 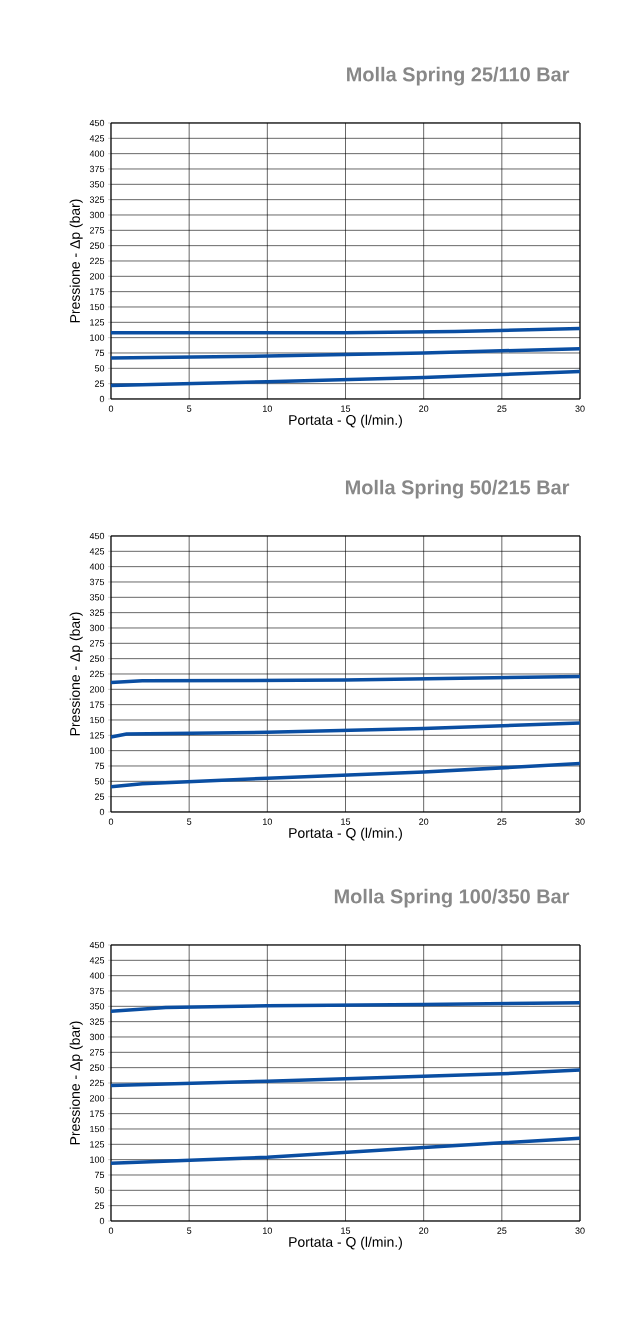 What do you see at coordinates (458, 76) in the screenshot?
I see `chart-title: Molla Spring 25/110 Bar` at bounding box center [458, 76].